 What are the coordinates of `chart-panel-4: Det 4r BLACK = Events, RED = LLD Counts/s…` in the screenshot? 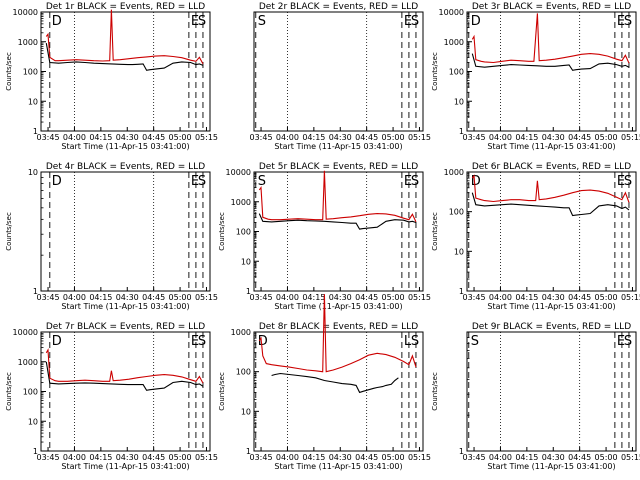 It's located at (111, 236).